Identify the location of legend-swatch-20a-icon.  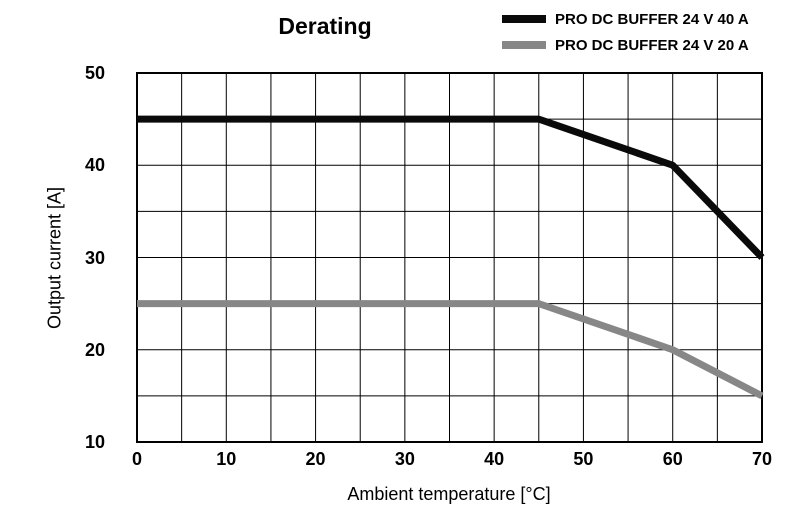
(524, 45).